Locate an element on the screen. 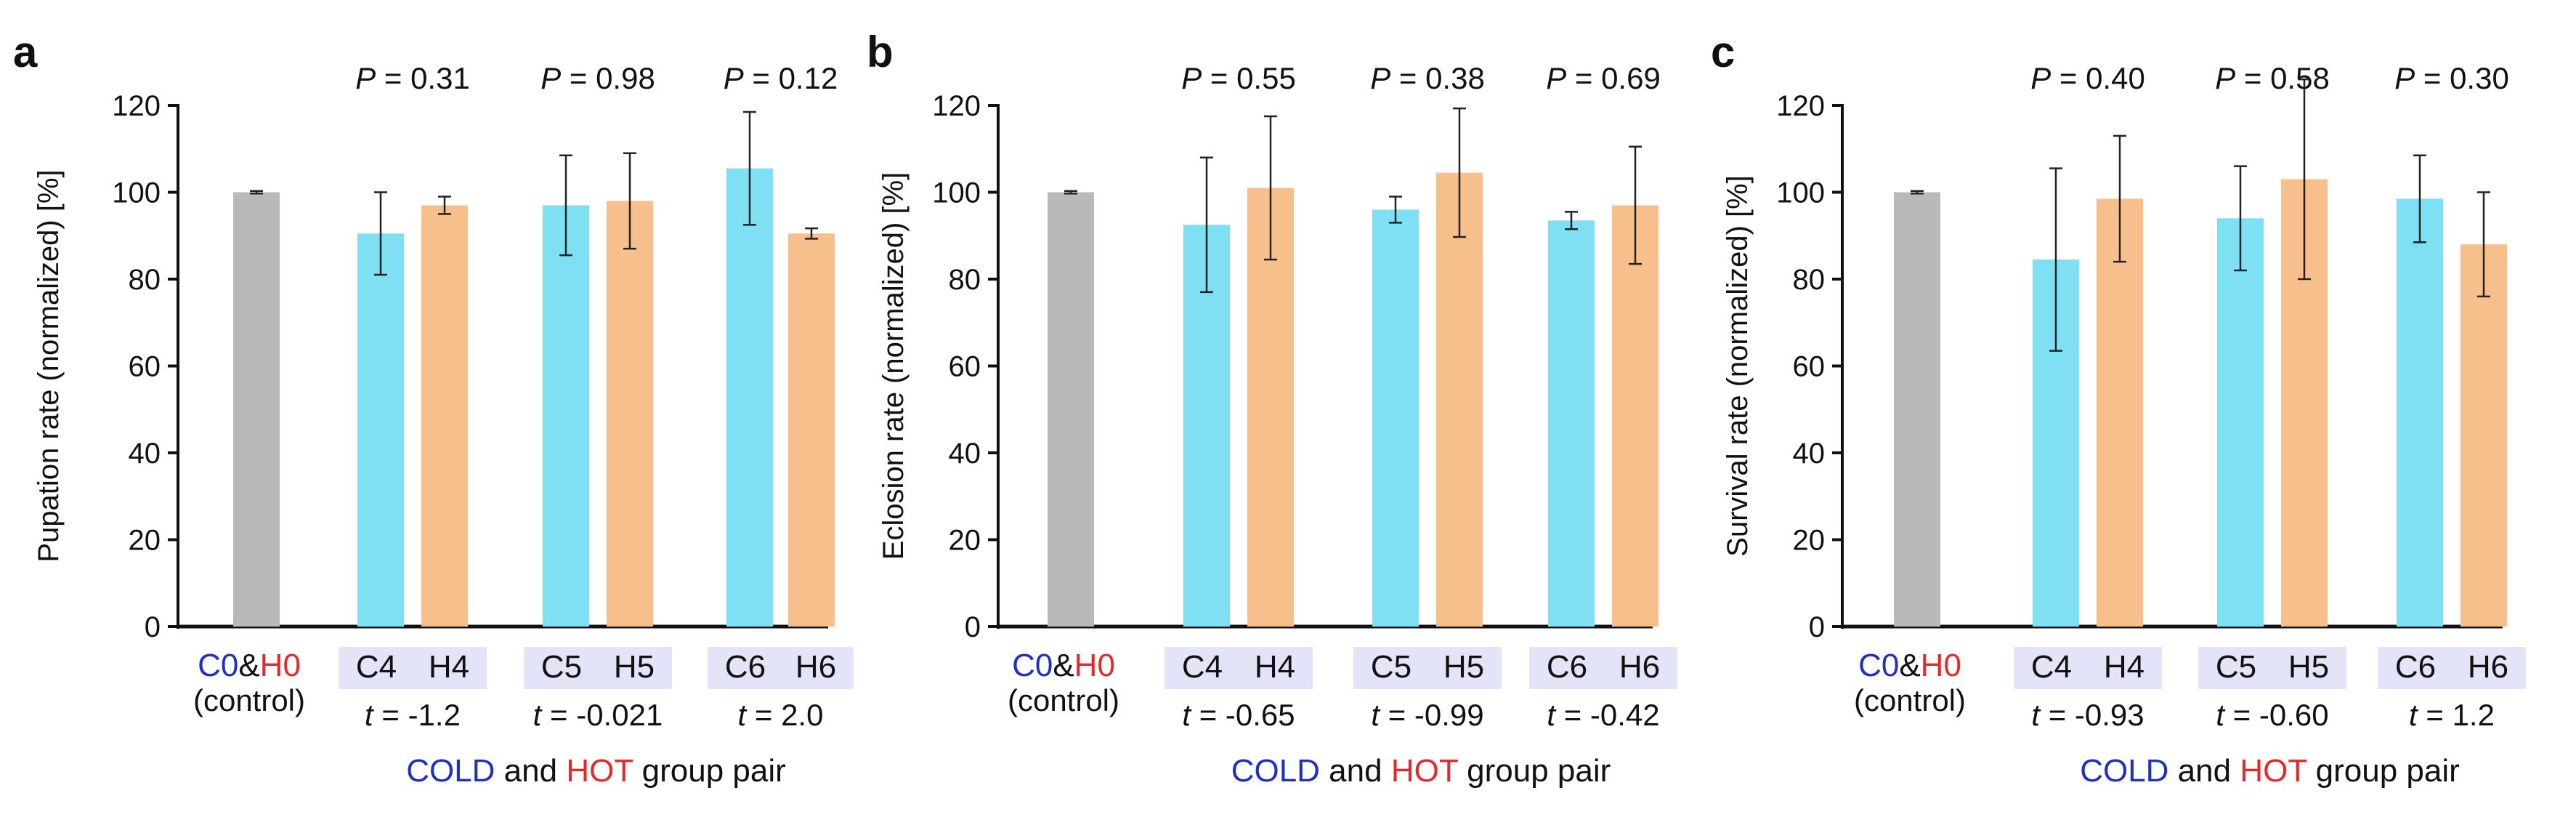 Image resolution: width=2576 pixels, height=825 pixels. p-value-text: = 0.40 is located at coordinates (2098, 78).